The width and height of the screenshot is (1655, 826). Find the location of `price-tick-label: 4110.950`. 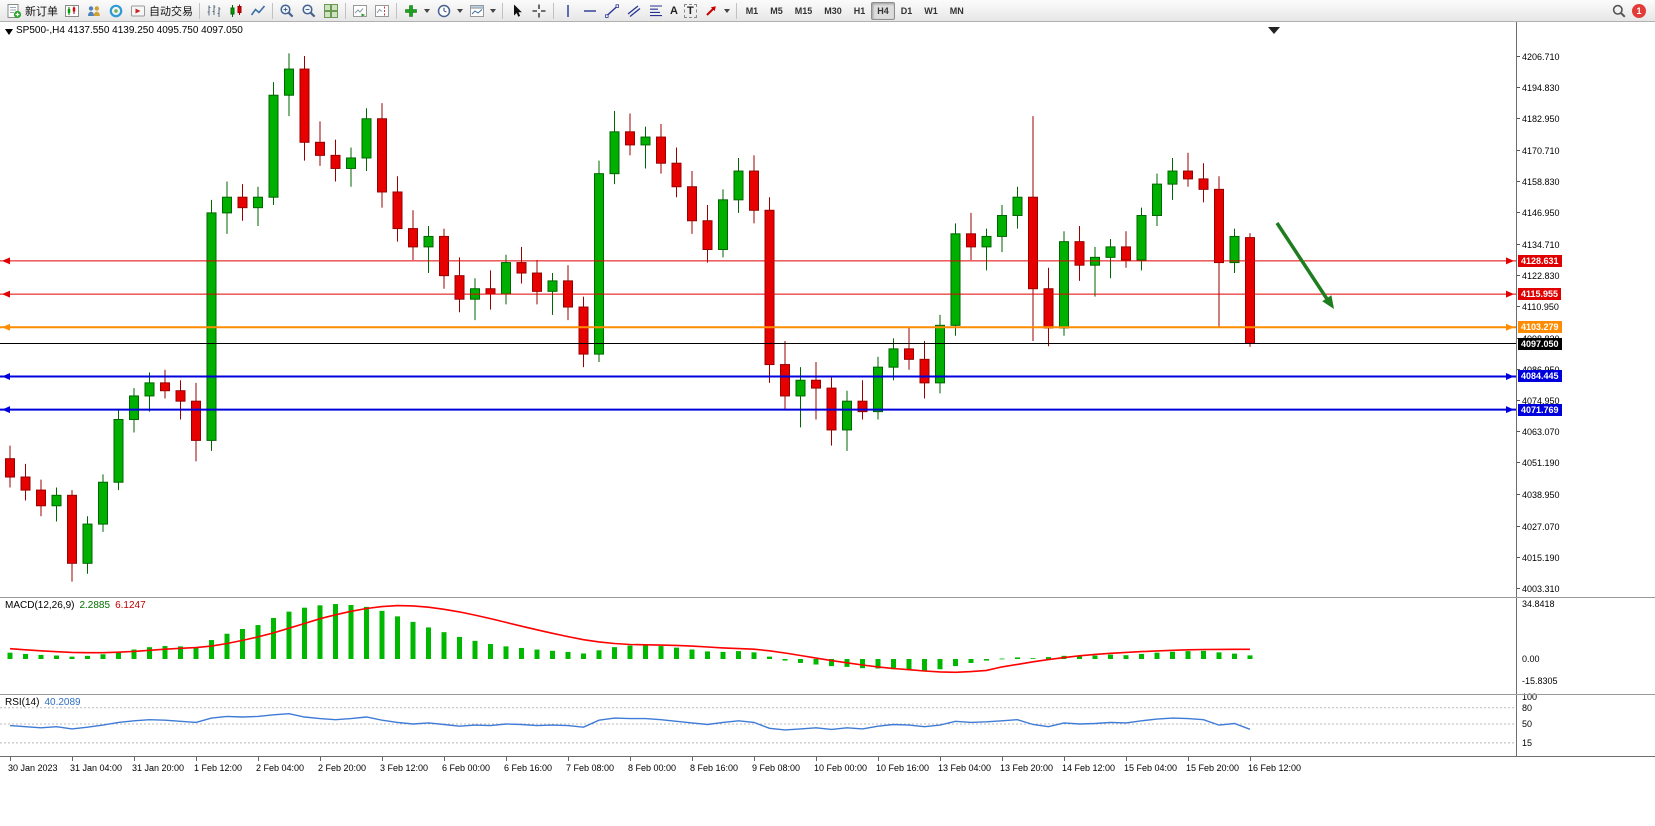

price-tick-label: 4110.950 is located at coordinates (1538, 307).